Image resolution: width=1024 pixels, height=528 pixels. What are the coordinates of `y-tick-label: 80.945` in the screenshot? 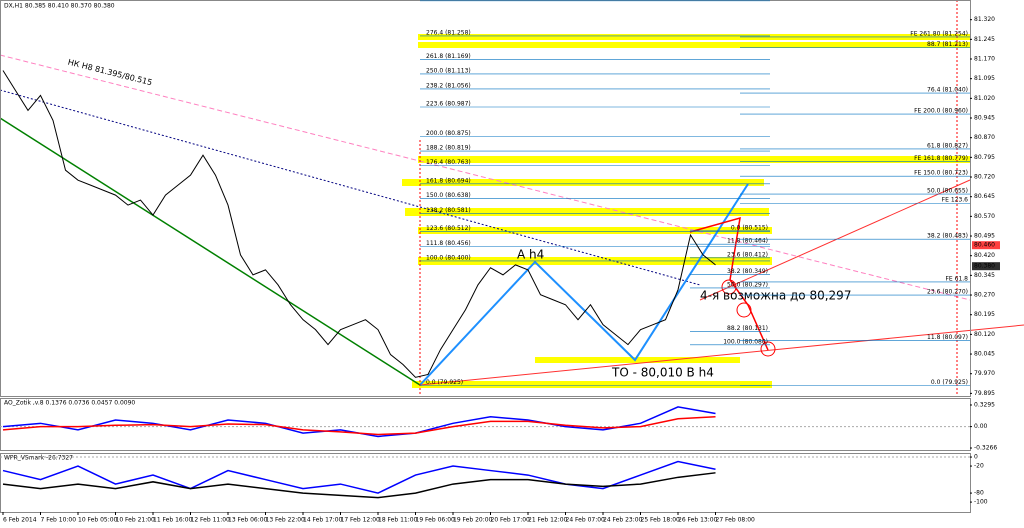 It's located at (984, 118).